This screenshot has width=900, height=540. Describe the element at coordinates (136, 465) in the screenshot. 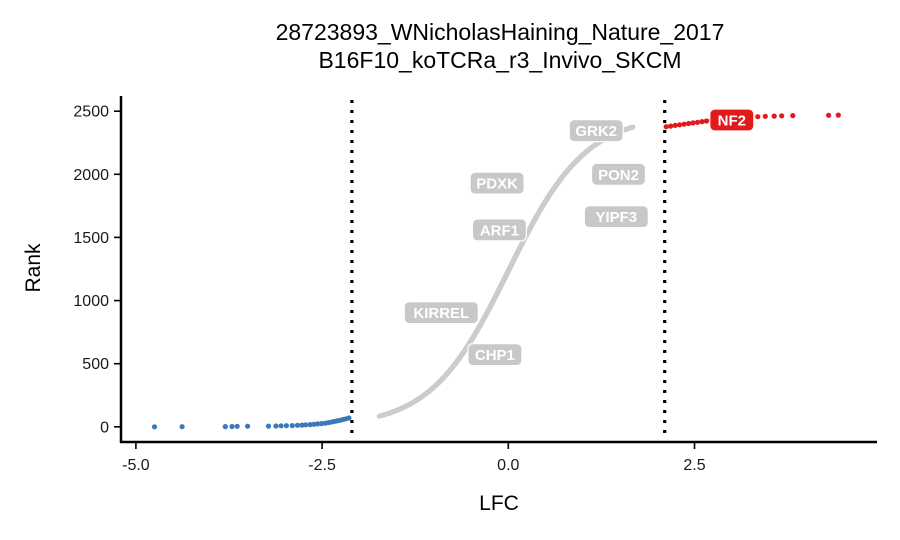

I see `x-tick-label: -5.0` at that location.